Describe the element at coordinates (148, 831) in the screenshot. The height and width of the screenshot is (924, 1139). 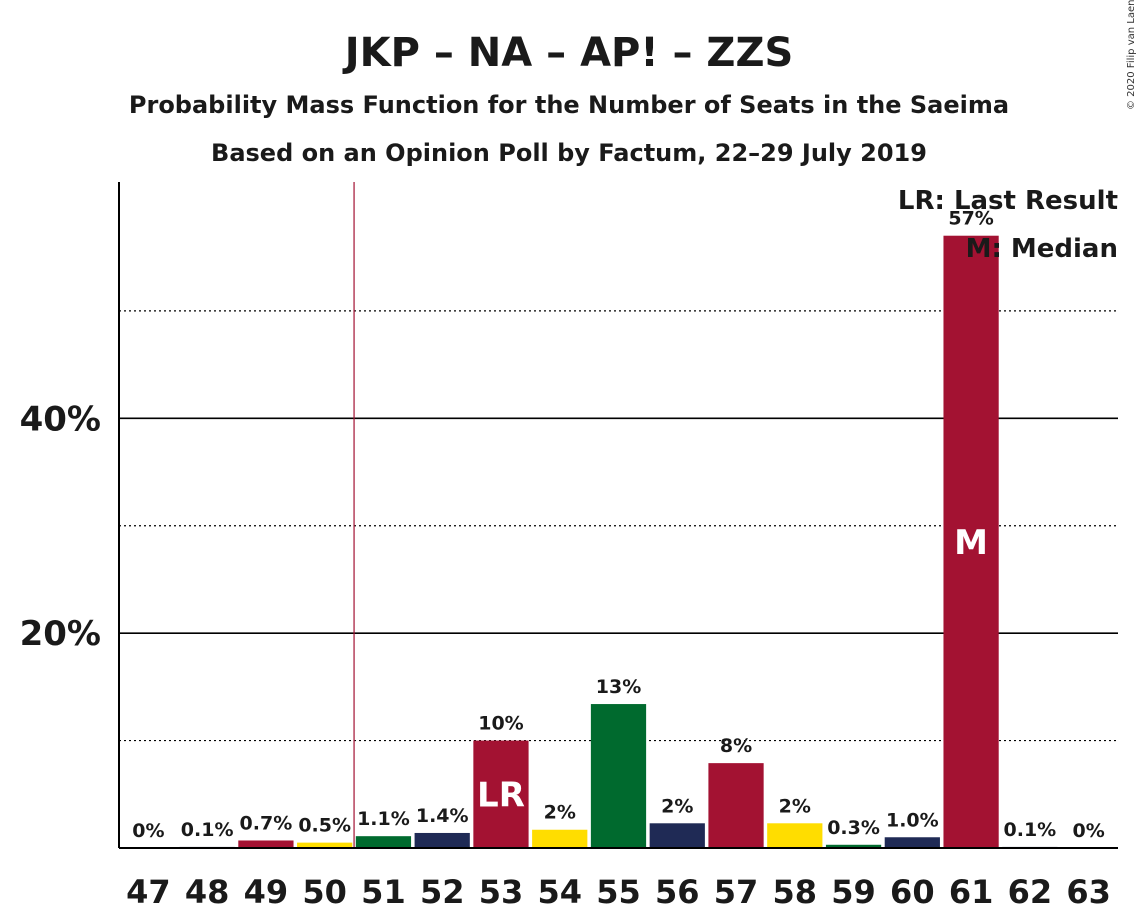
I see `data-label-47: 0%` at that location.